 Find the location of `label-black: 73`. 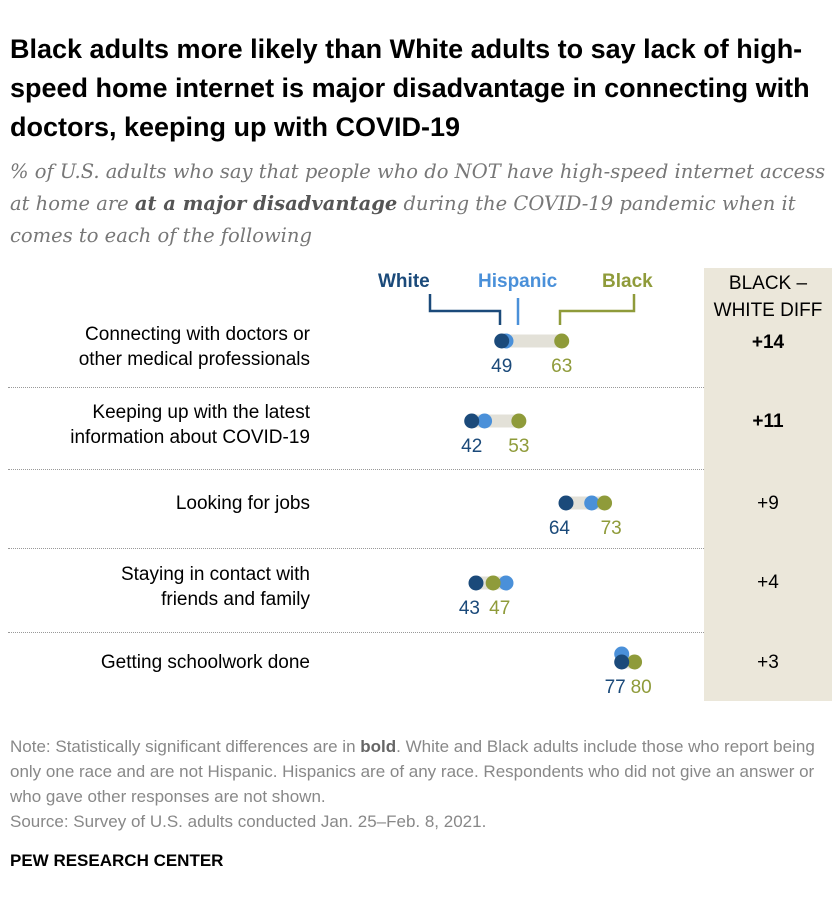

label-black: 73 is located at coordinates (611, 528).